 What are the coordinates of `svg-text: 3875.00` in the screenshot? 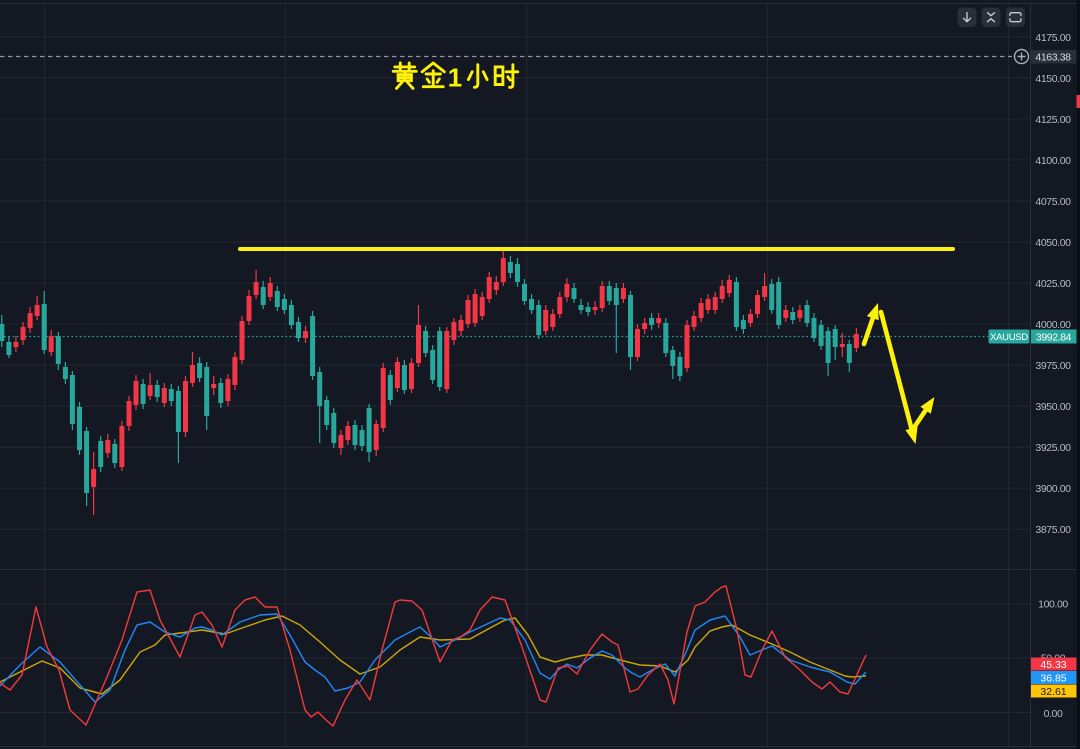 It's located at (1053, 530).